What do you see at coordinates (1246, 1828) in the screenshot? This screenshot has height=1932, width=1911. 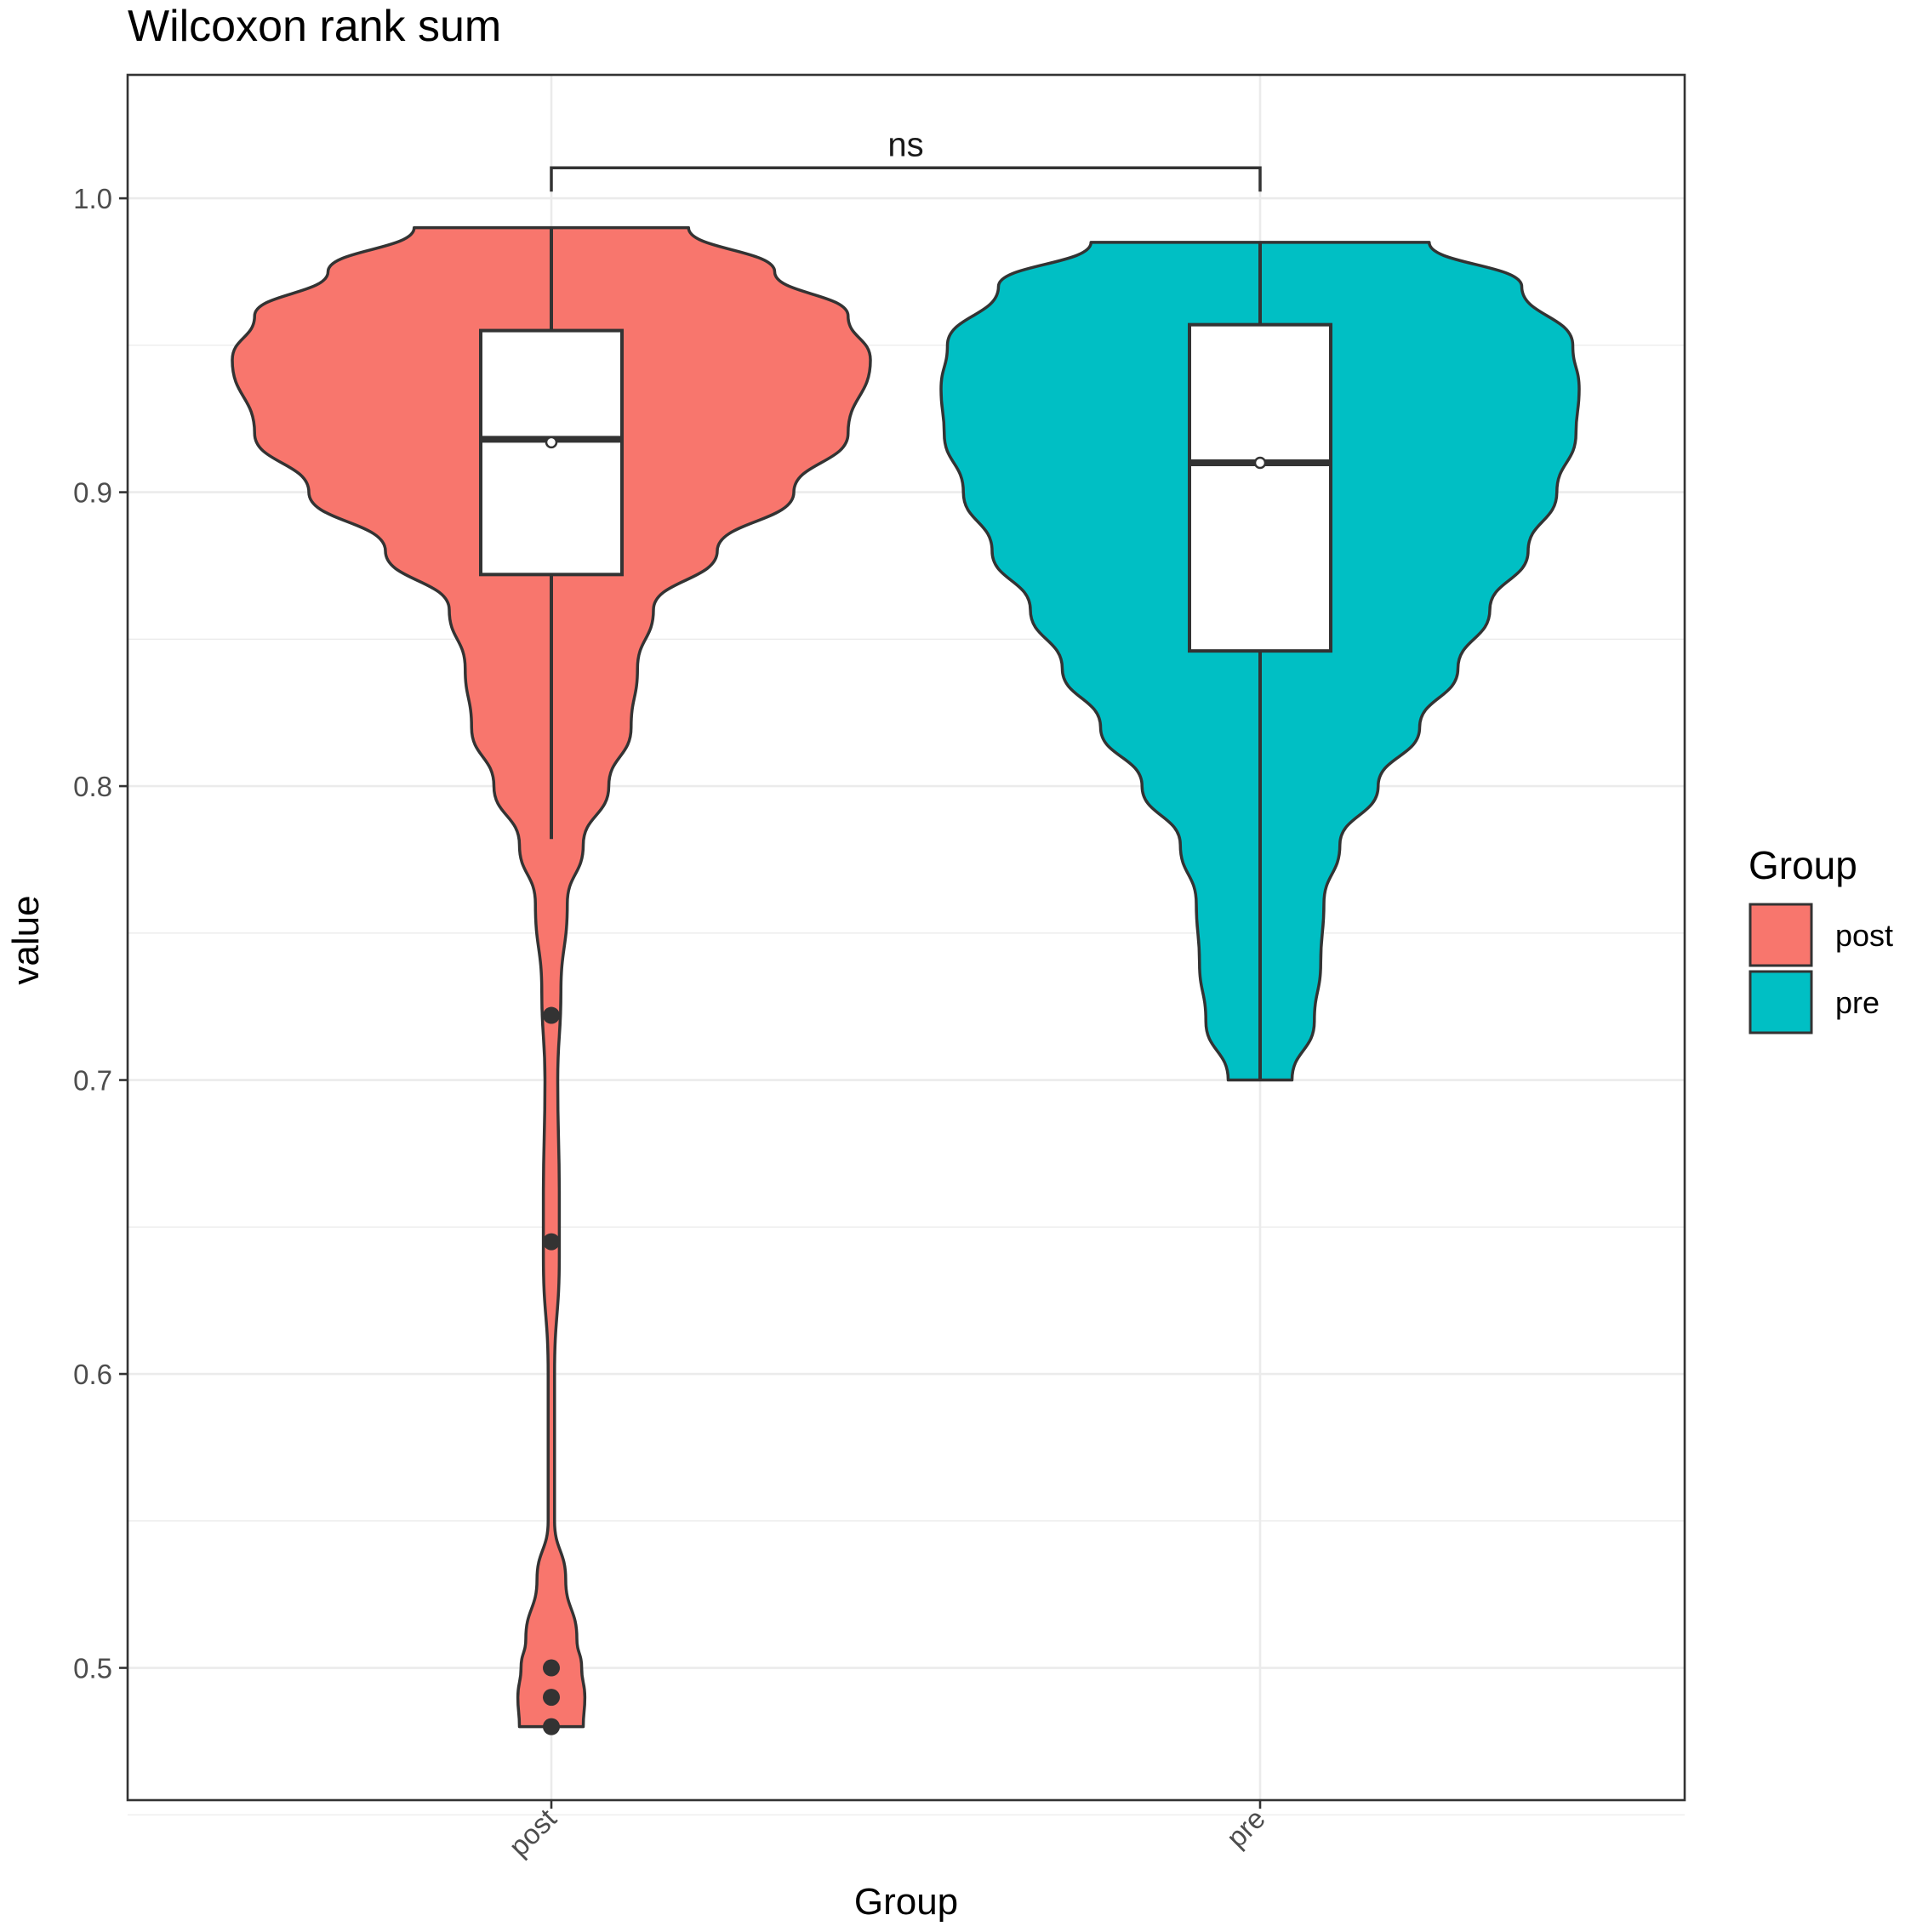 I see `x-tick-label: pre` at bounding box center [1246, 1828].